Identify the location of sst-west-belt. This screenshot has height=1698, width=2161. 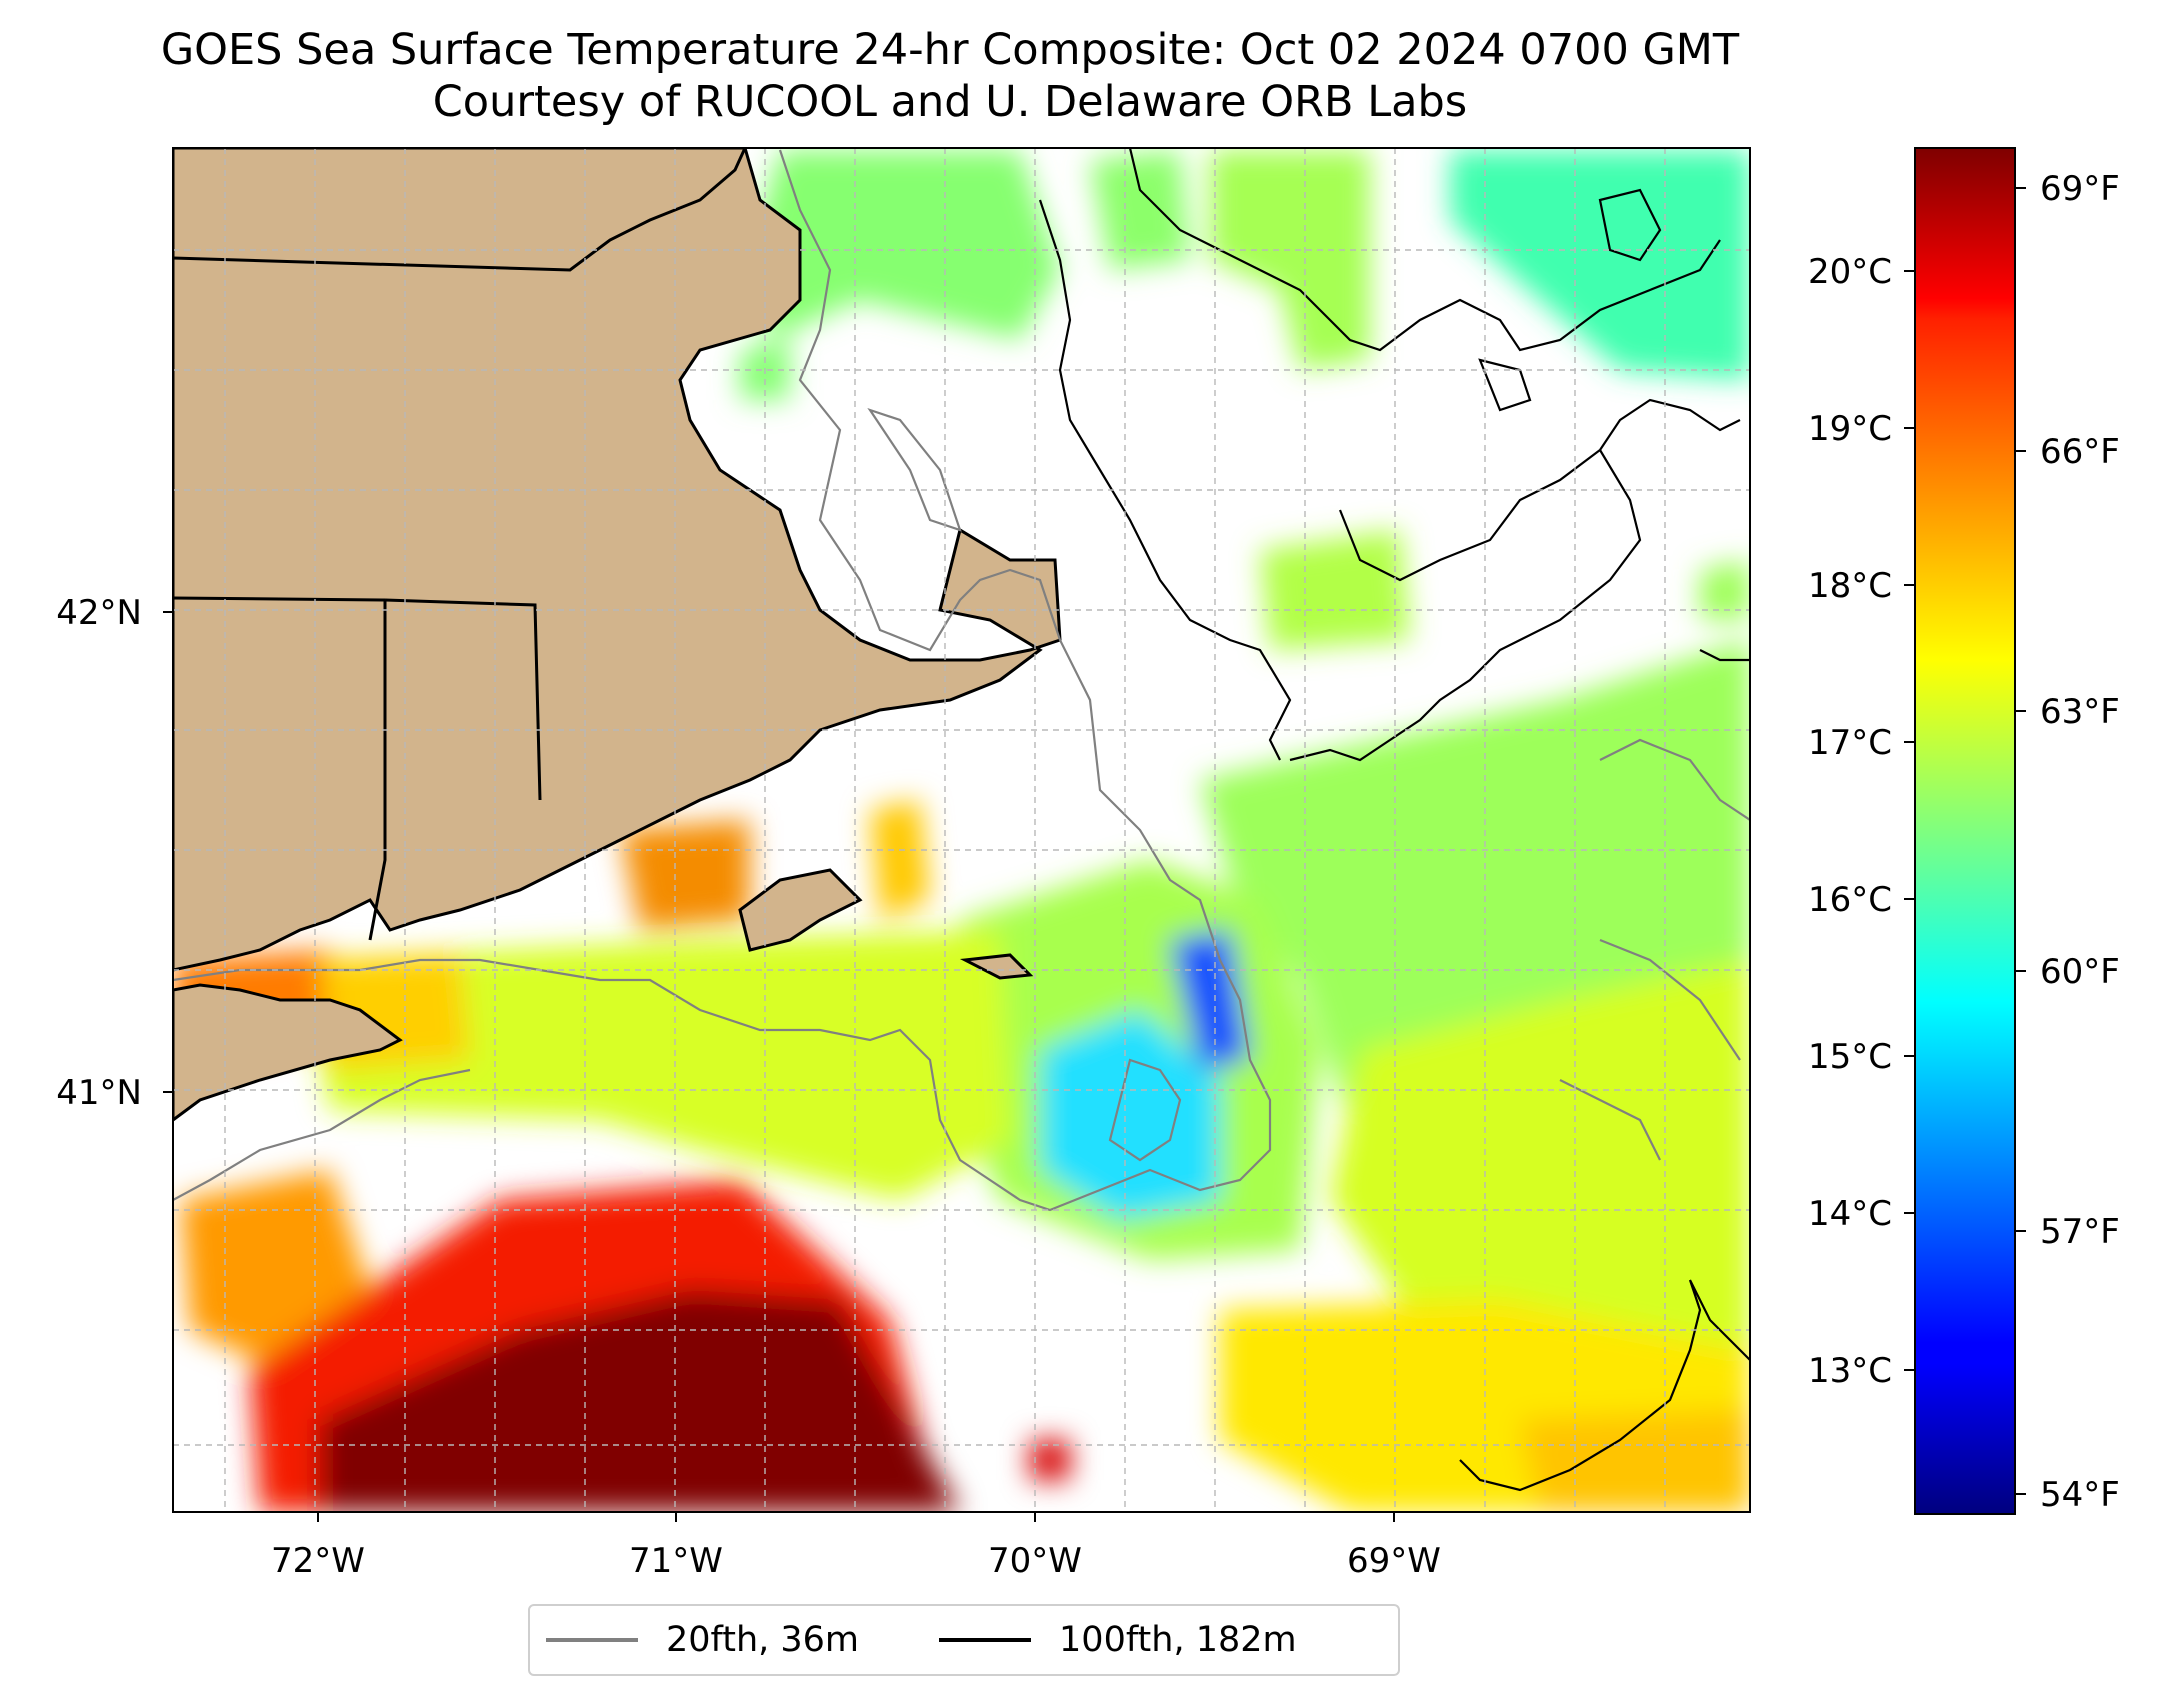
(655, 1065).